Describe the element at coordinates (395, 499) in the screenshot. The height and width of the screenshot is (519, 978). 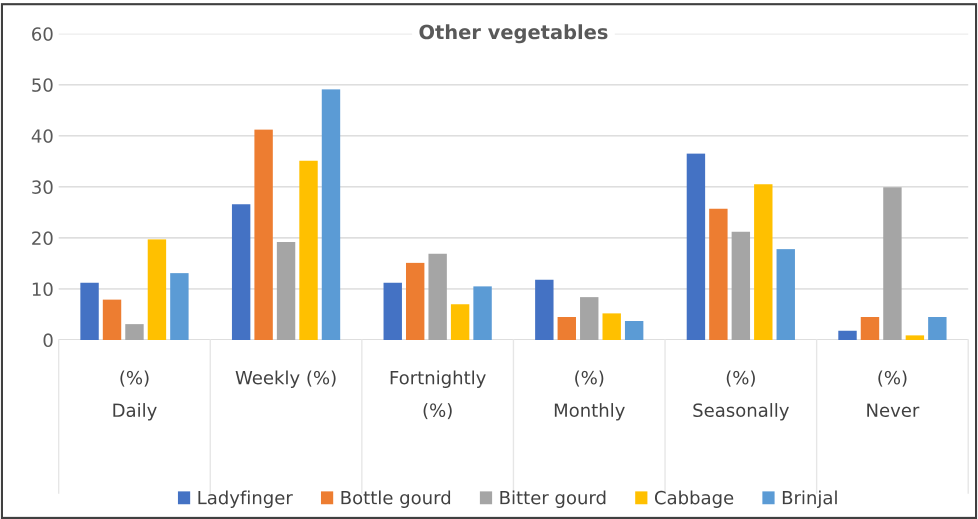
I see `legend-label: Bottle gourd` at that location.